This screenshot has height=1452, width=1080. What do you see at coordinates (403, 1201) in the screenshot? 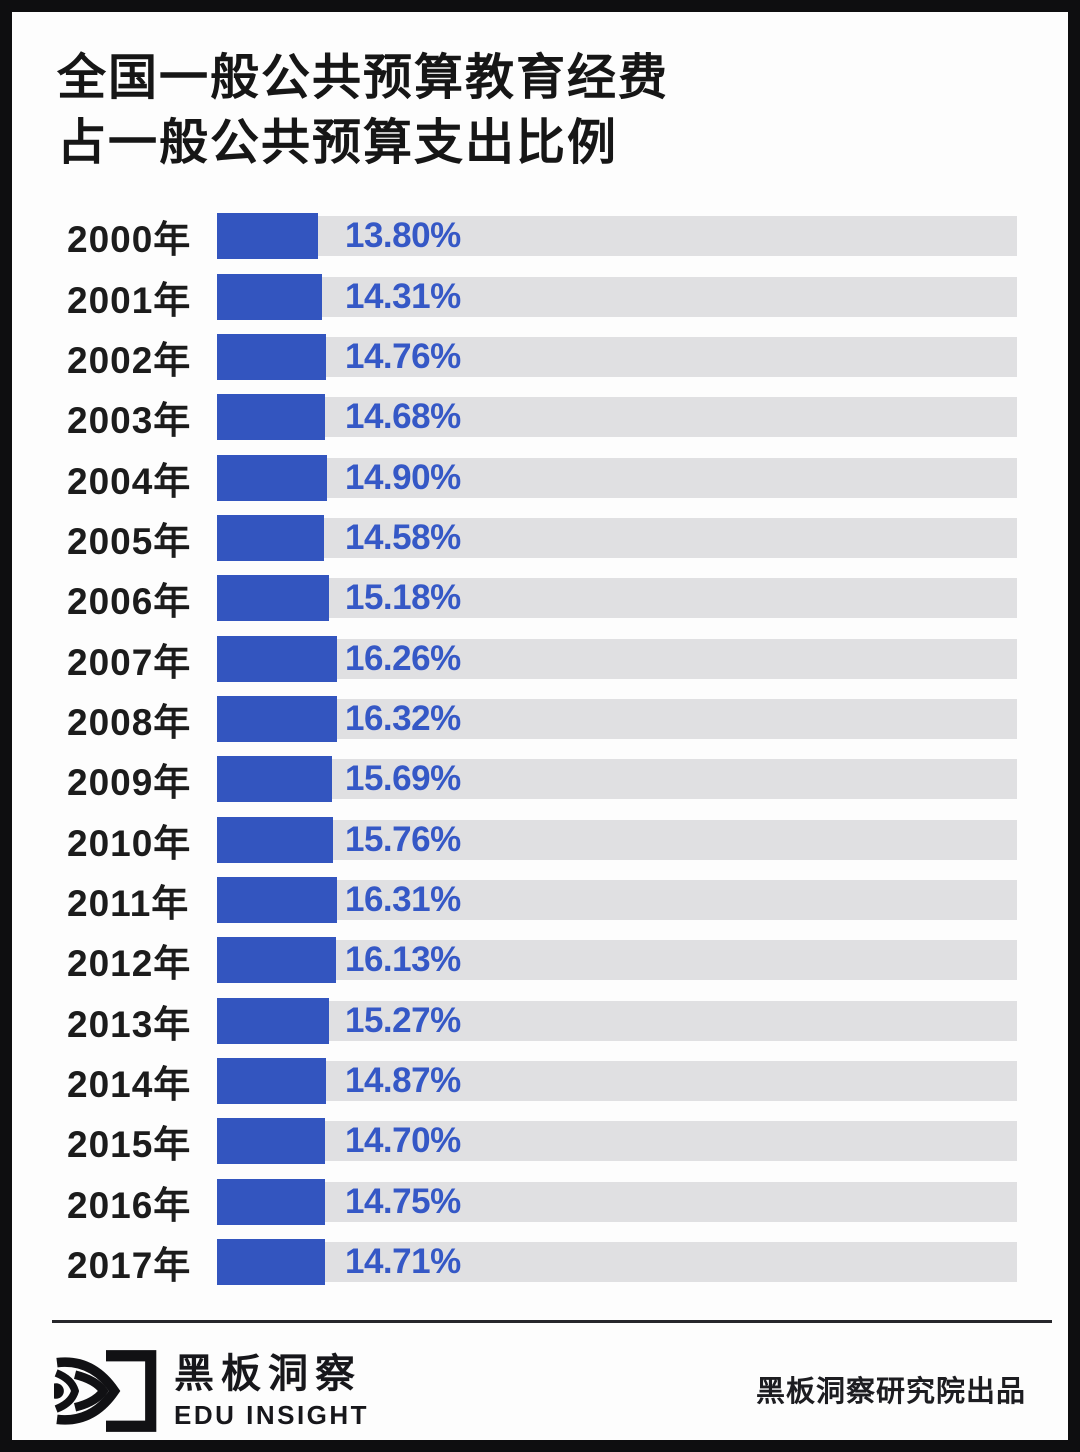
I see `value-label: 14.75%` at bounding box center [403, 1201].